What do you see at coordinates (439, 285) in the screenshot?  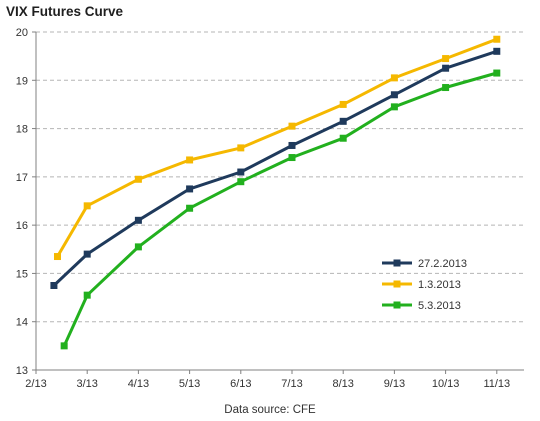 I see `legend-label: 1.3.2013` at bounding box center [439, 285].